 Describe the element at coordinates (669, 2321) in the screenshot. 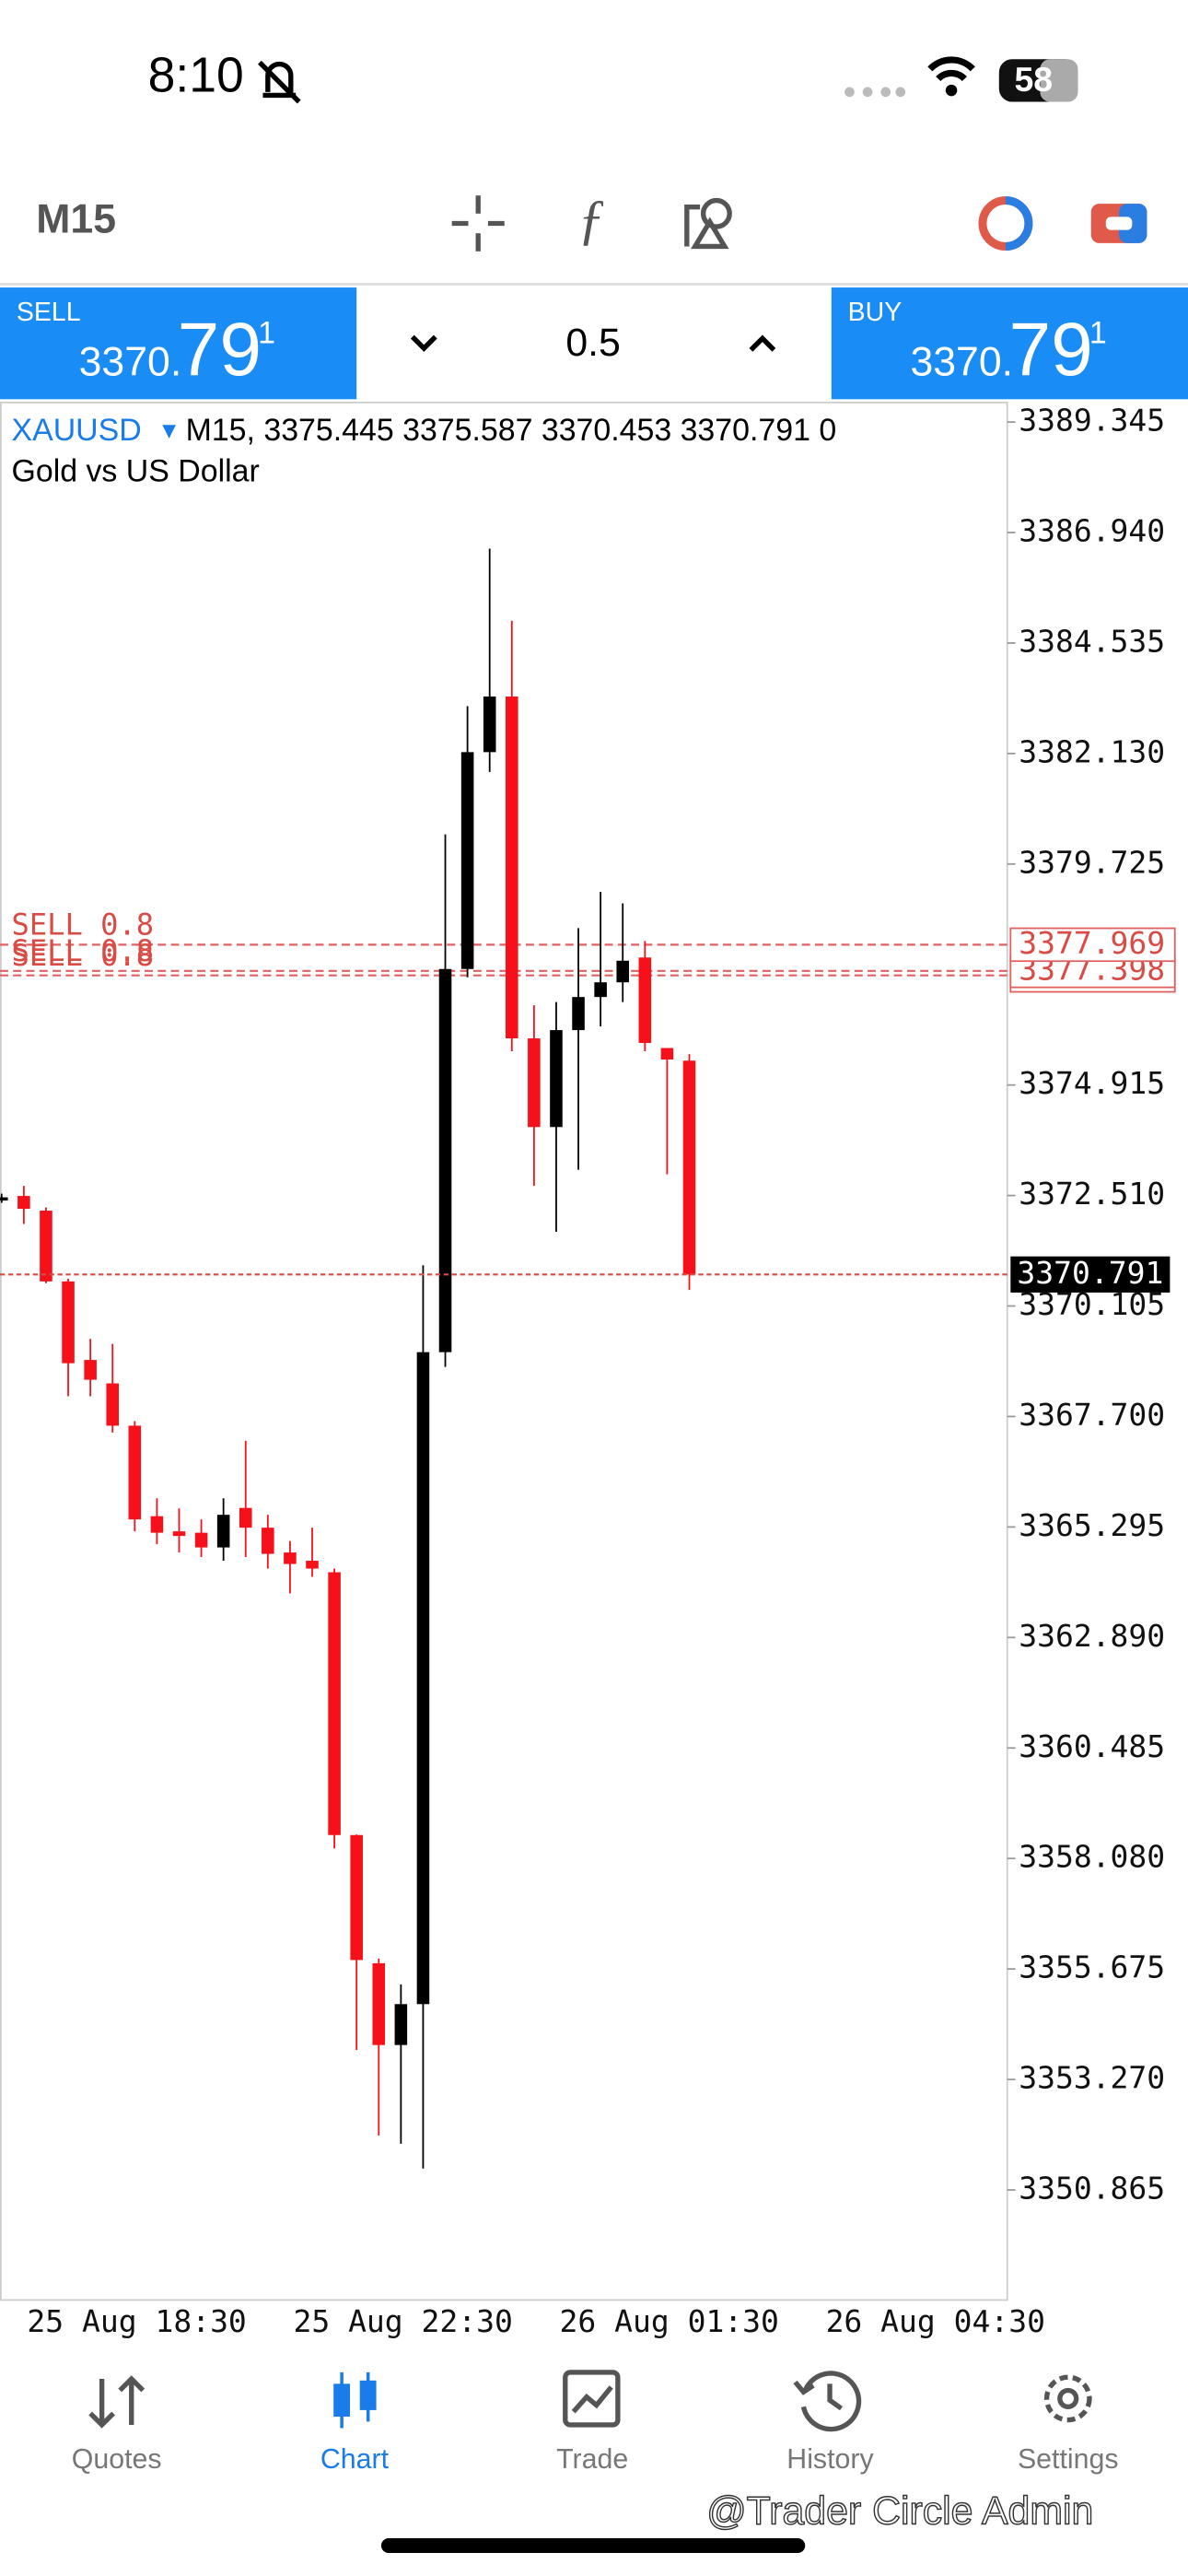

I see `x-tick-label: 26 Aug 01:30` at that location.